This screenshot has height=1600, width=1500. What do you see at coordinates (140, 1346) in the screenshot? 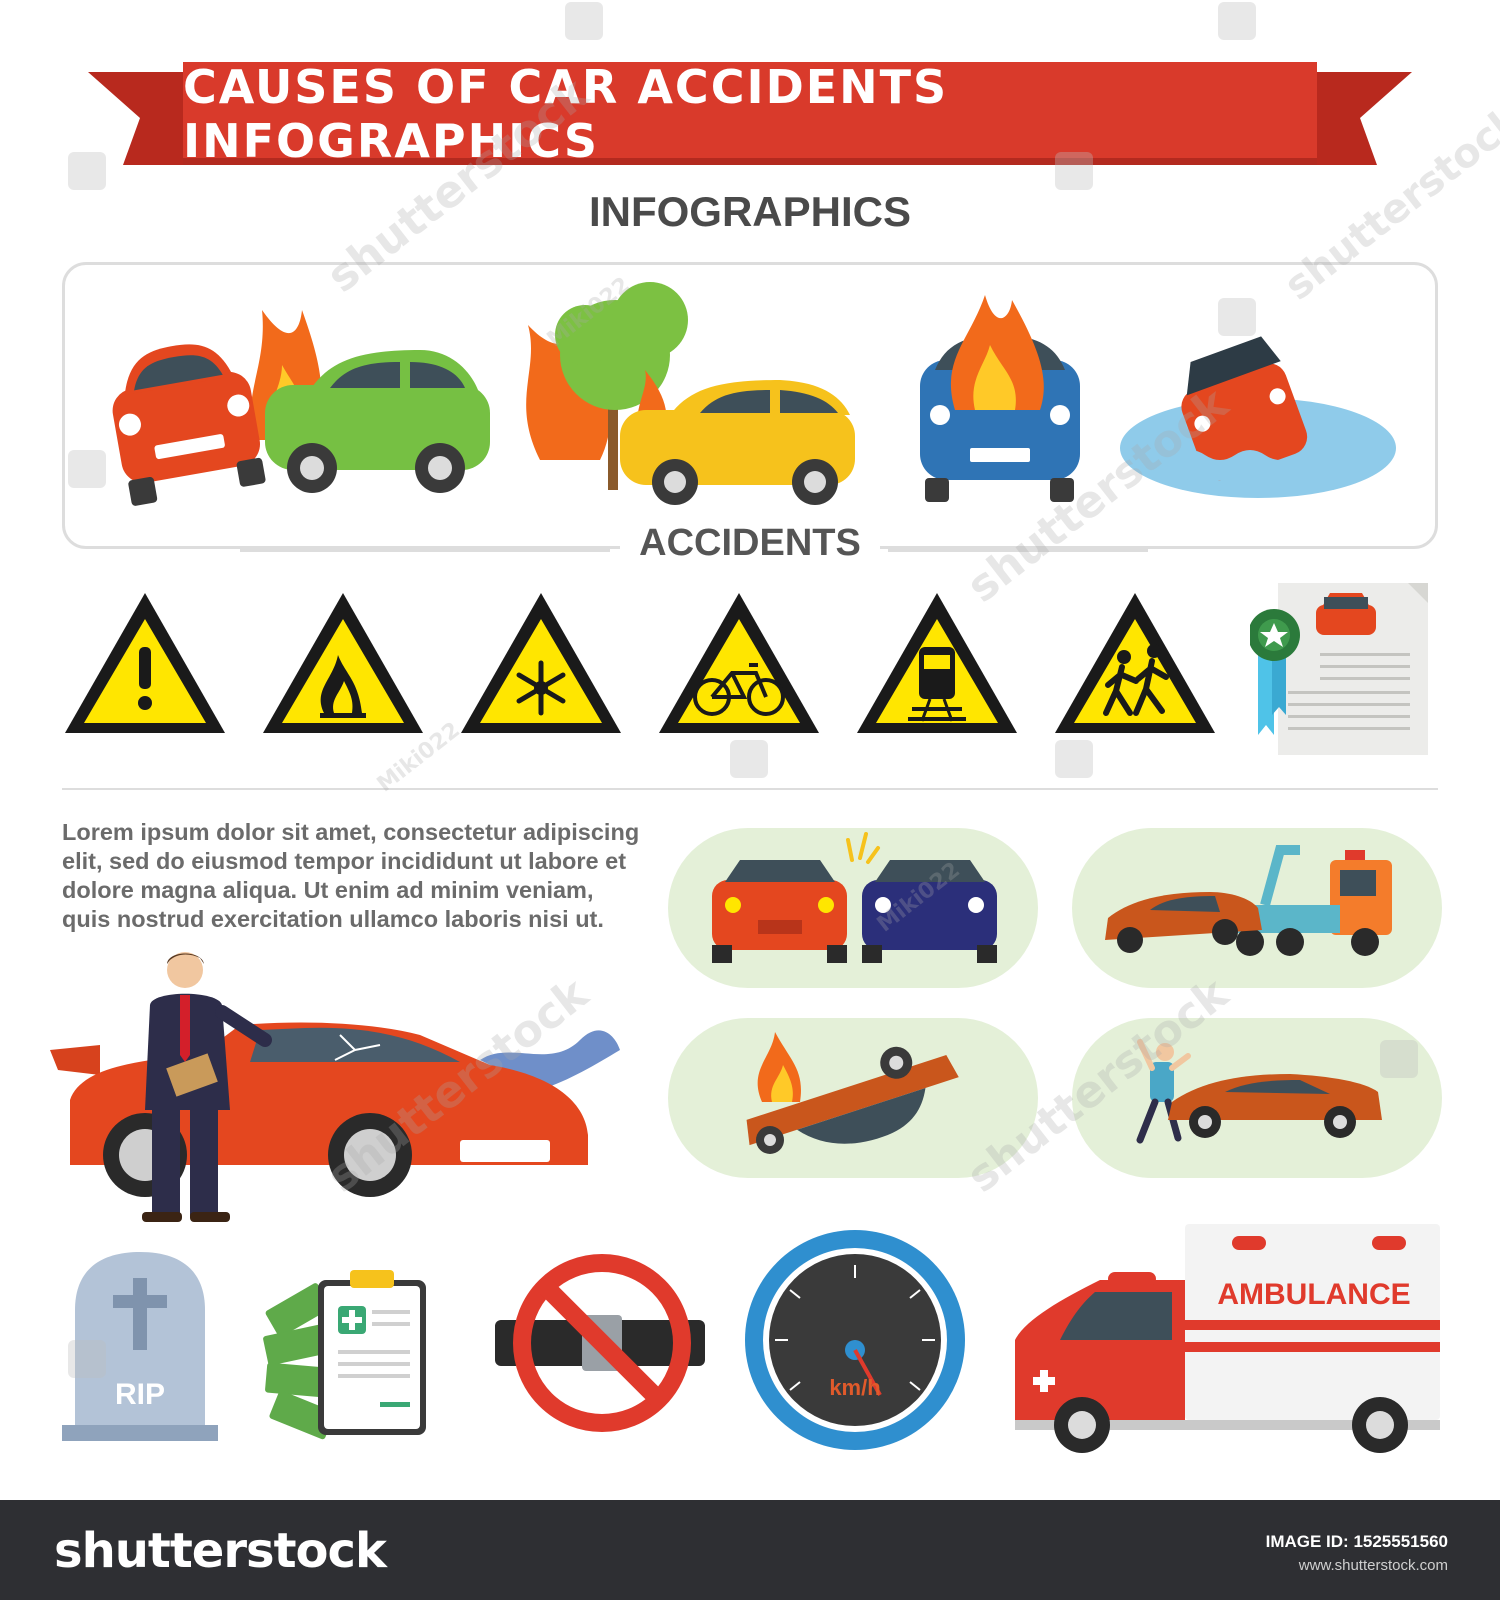
I see `tombstone-icon` at bounding box center [140, 1346].